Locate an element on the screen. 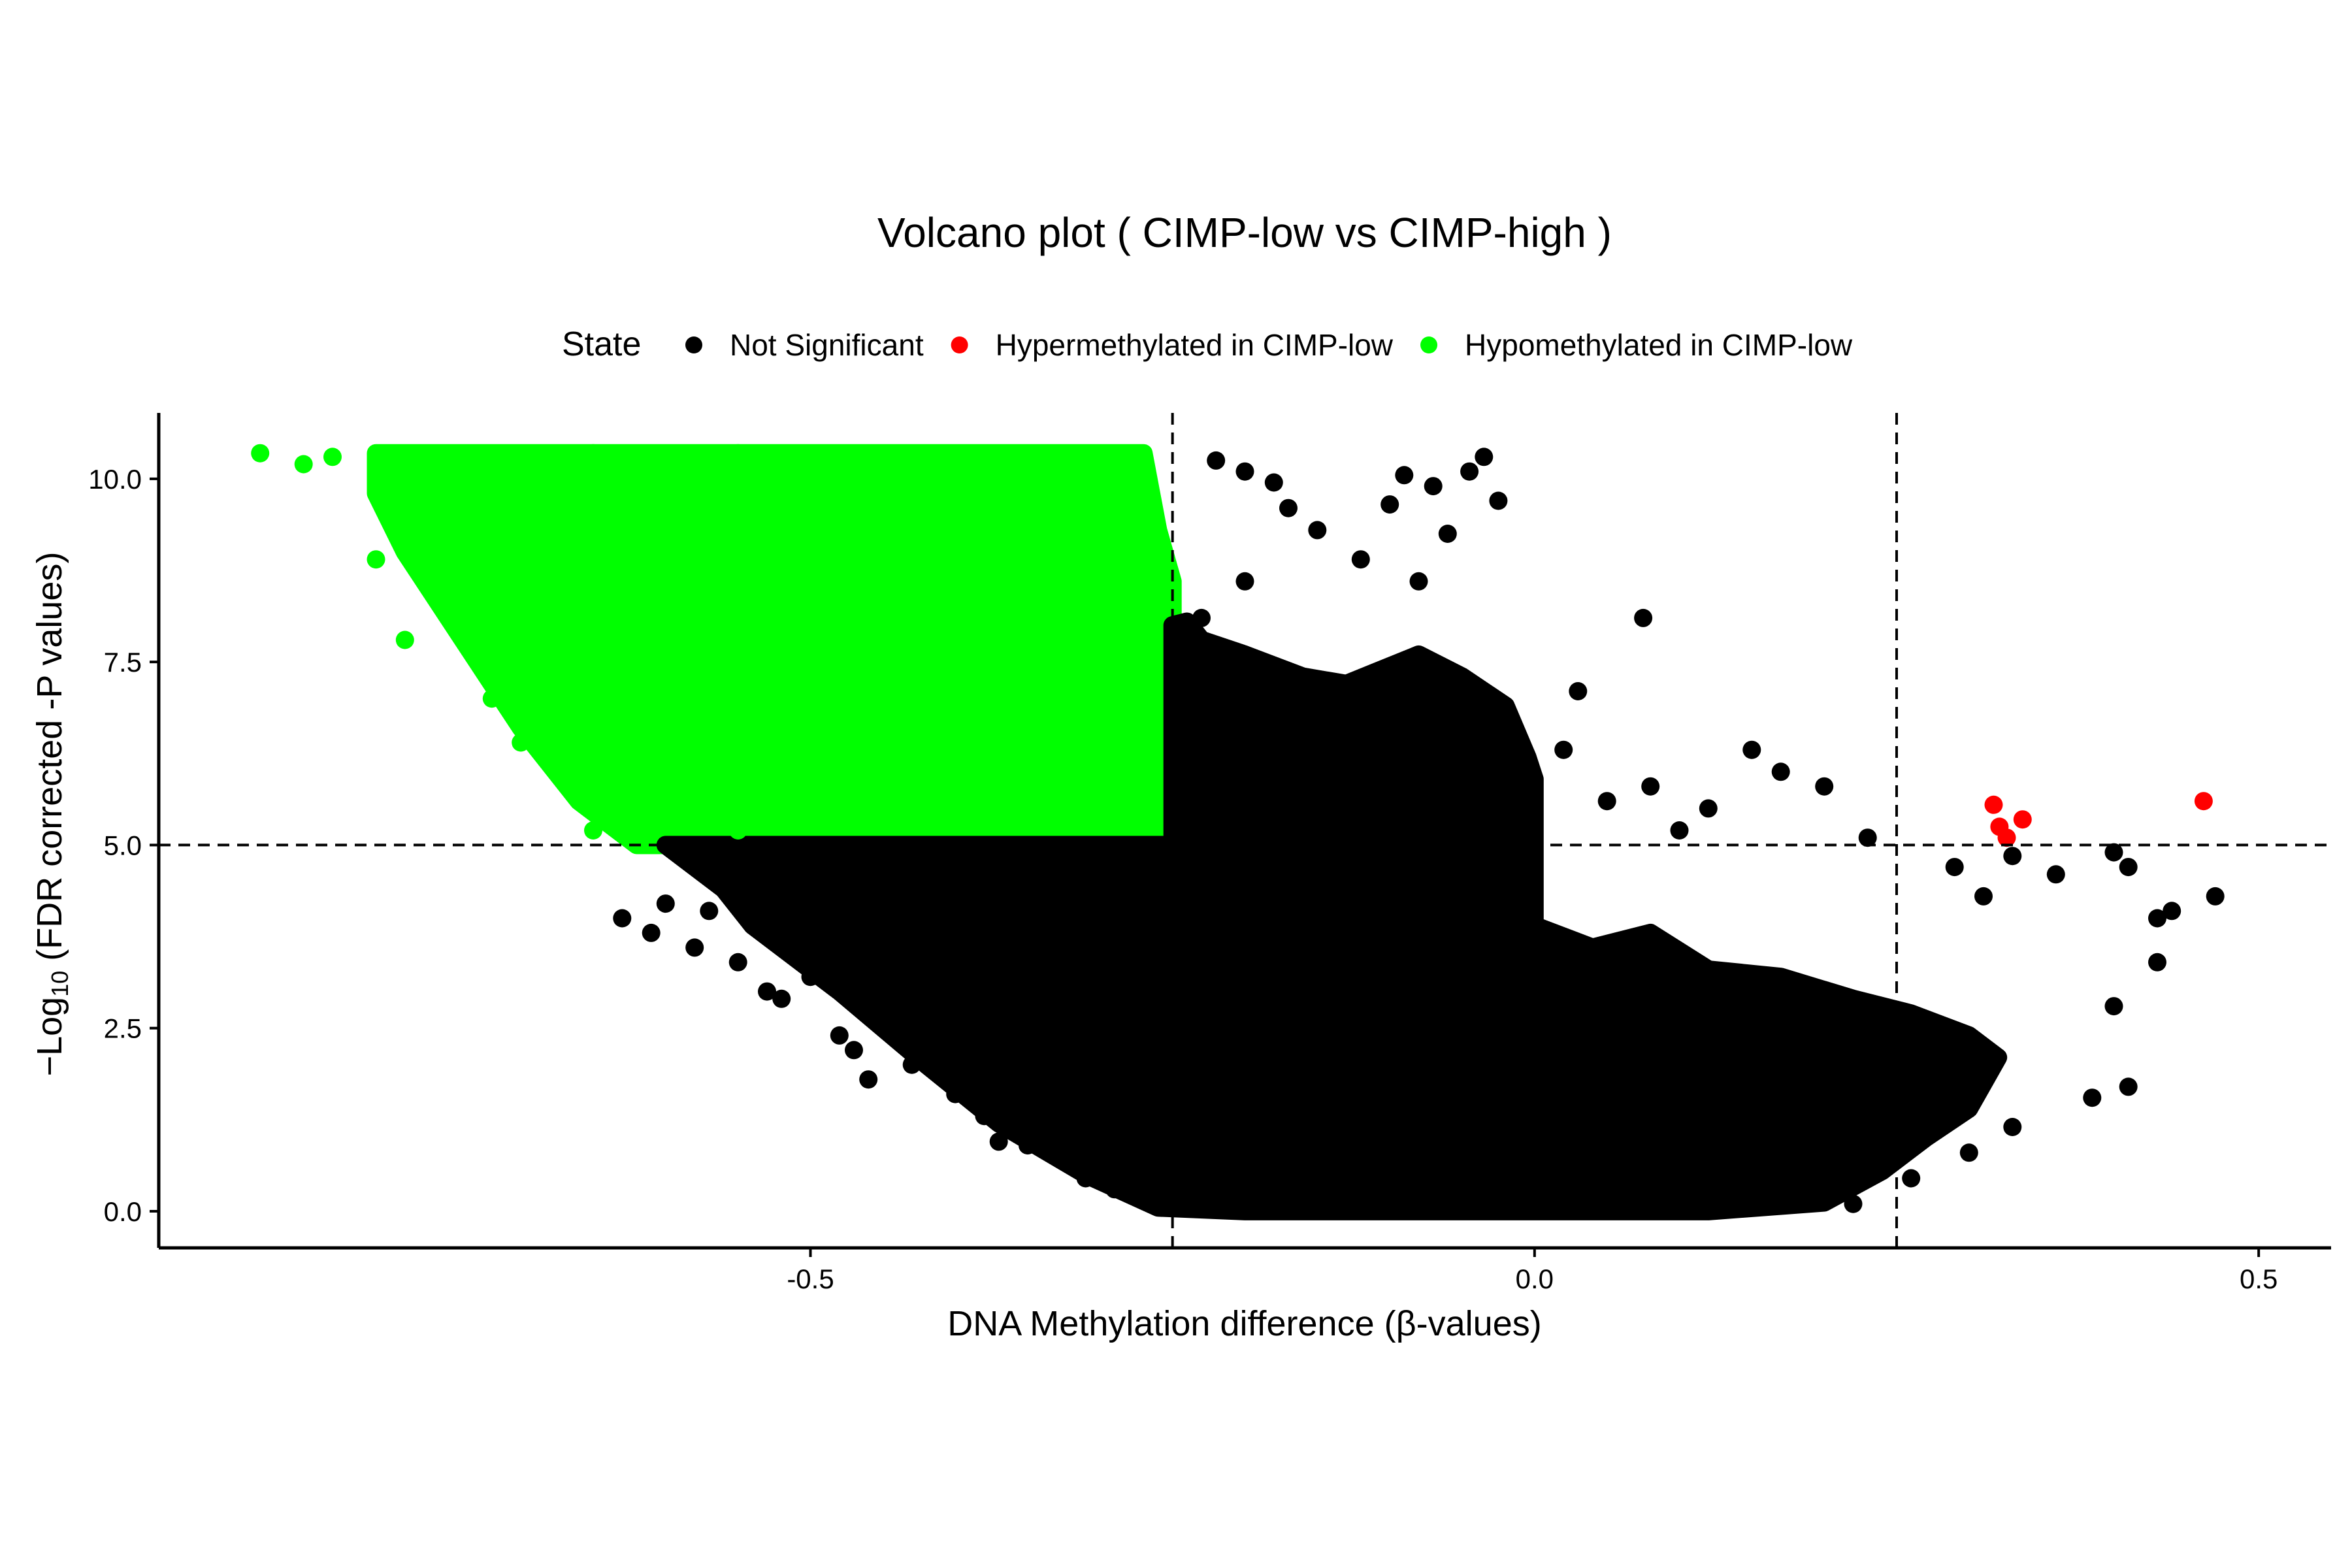  y-axis-title-prefix: −Log is located at coordinates (49, 1037).